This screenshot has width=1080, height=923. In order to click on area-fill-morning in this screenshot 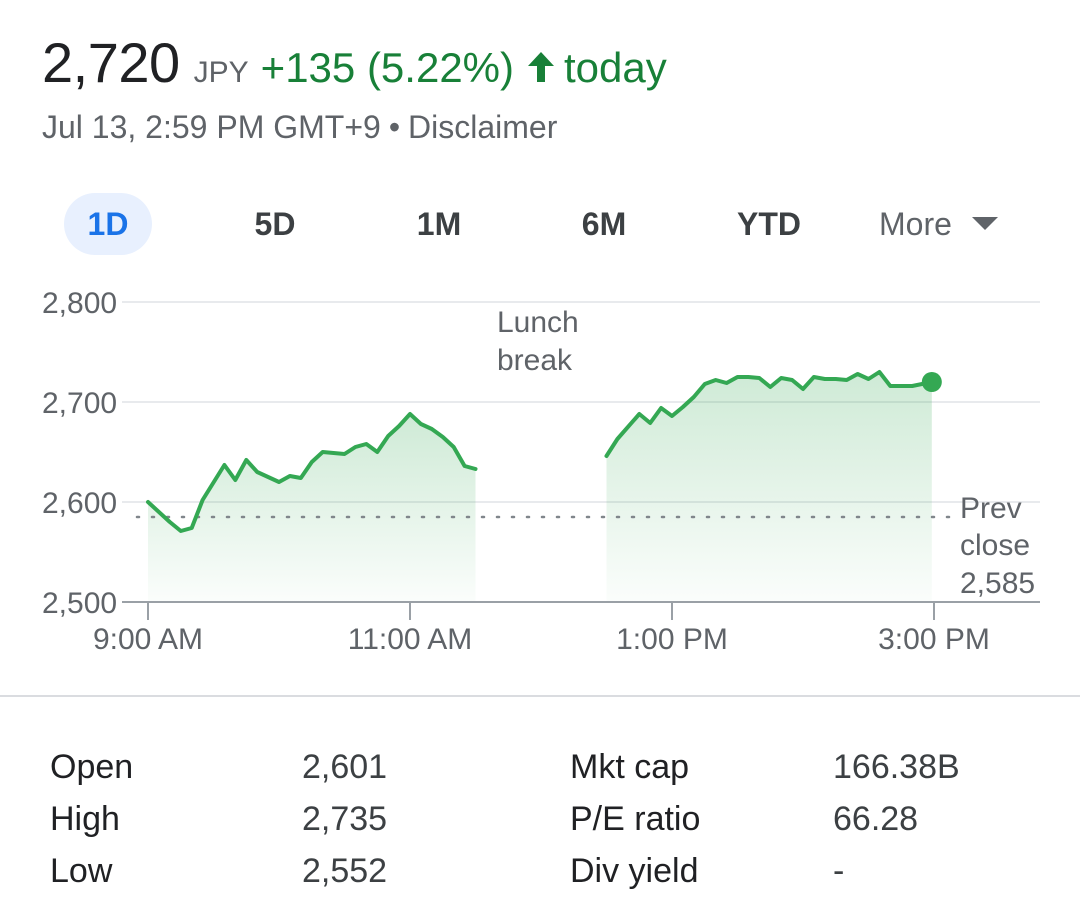, I will do `click(312, 508)`.